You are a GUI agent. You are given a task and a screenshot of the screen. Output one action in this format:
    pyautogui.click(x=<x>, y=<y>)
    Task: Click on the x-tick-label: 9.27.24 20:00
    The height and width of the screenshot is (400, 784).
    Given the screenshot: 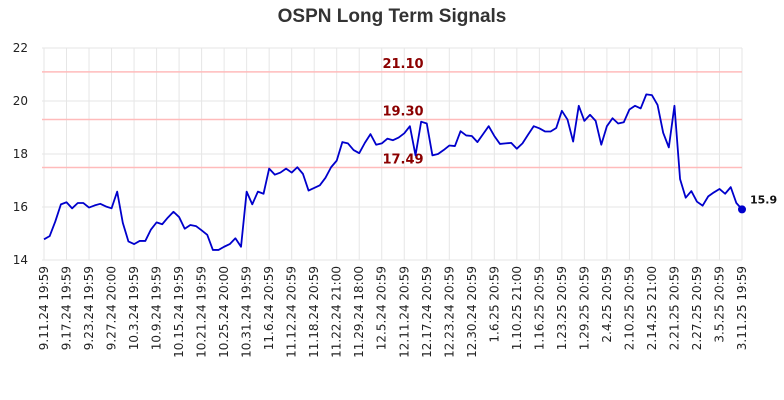 What is the action you would take?
    pyautogui.click(x=112, y=308)
    